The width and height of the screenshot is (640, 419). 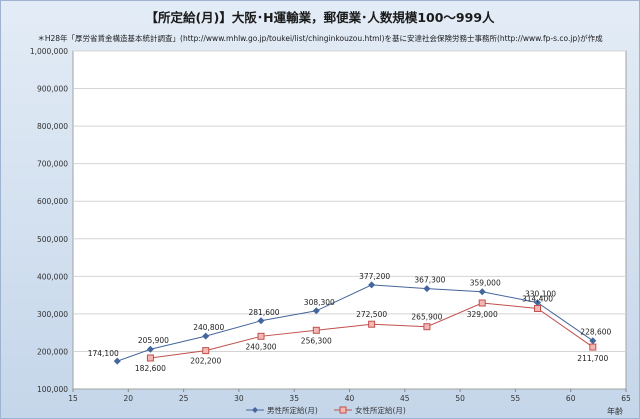 I want to click on legend-entry: 女性所定給(月), so click(x=380, y=410).